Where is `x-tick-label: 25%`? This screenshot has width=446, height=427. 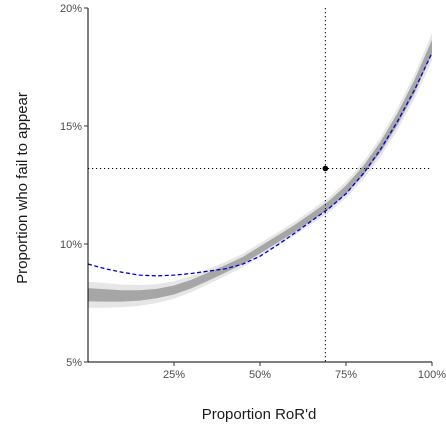
x-tick-label: 25% is located at coordinates (174, 375).